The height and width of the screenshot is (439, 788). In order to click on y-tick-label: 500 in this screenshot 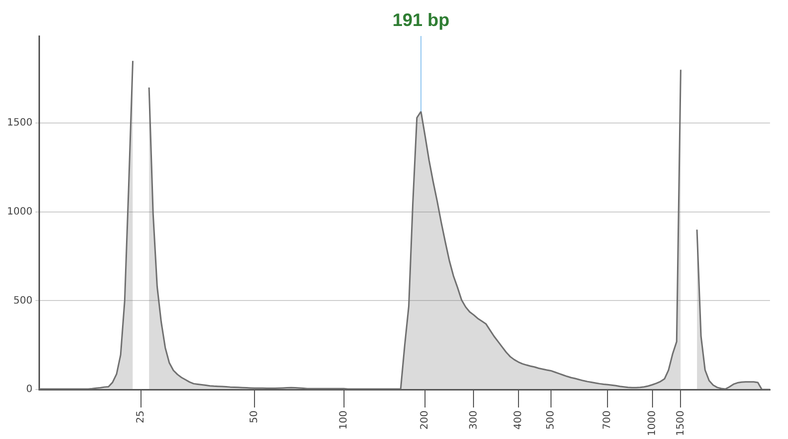, I will do `click(22, 300)`.